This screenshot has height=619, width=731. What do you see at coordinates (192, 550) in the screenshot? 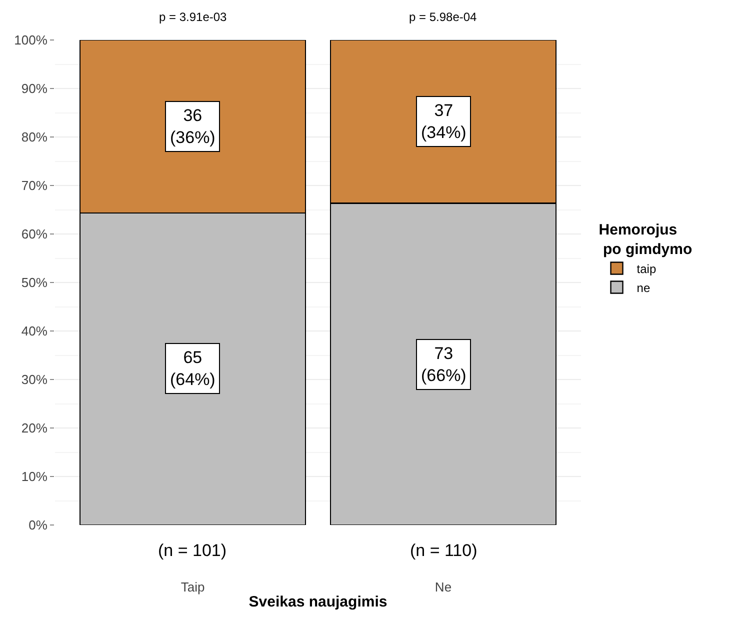
I see `text: (n = 101)` at bounding box center [192, 550].